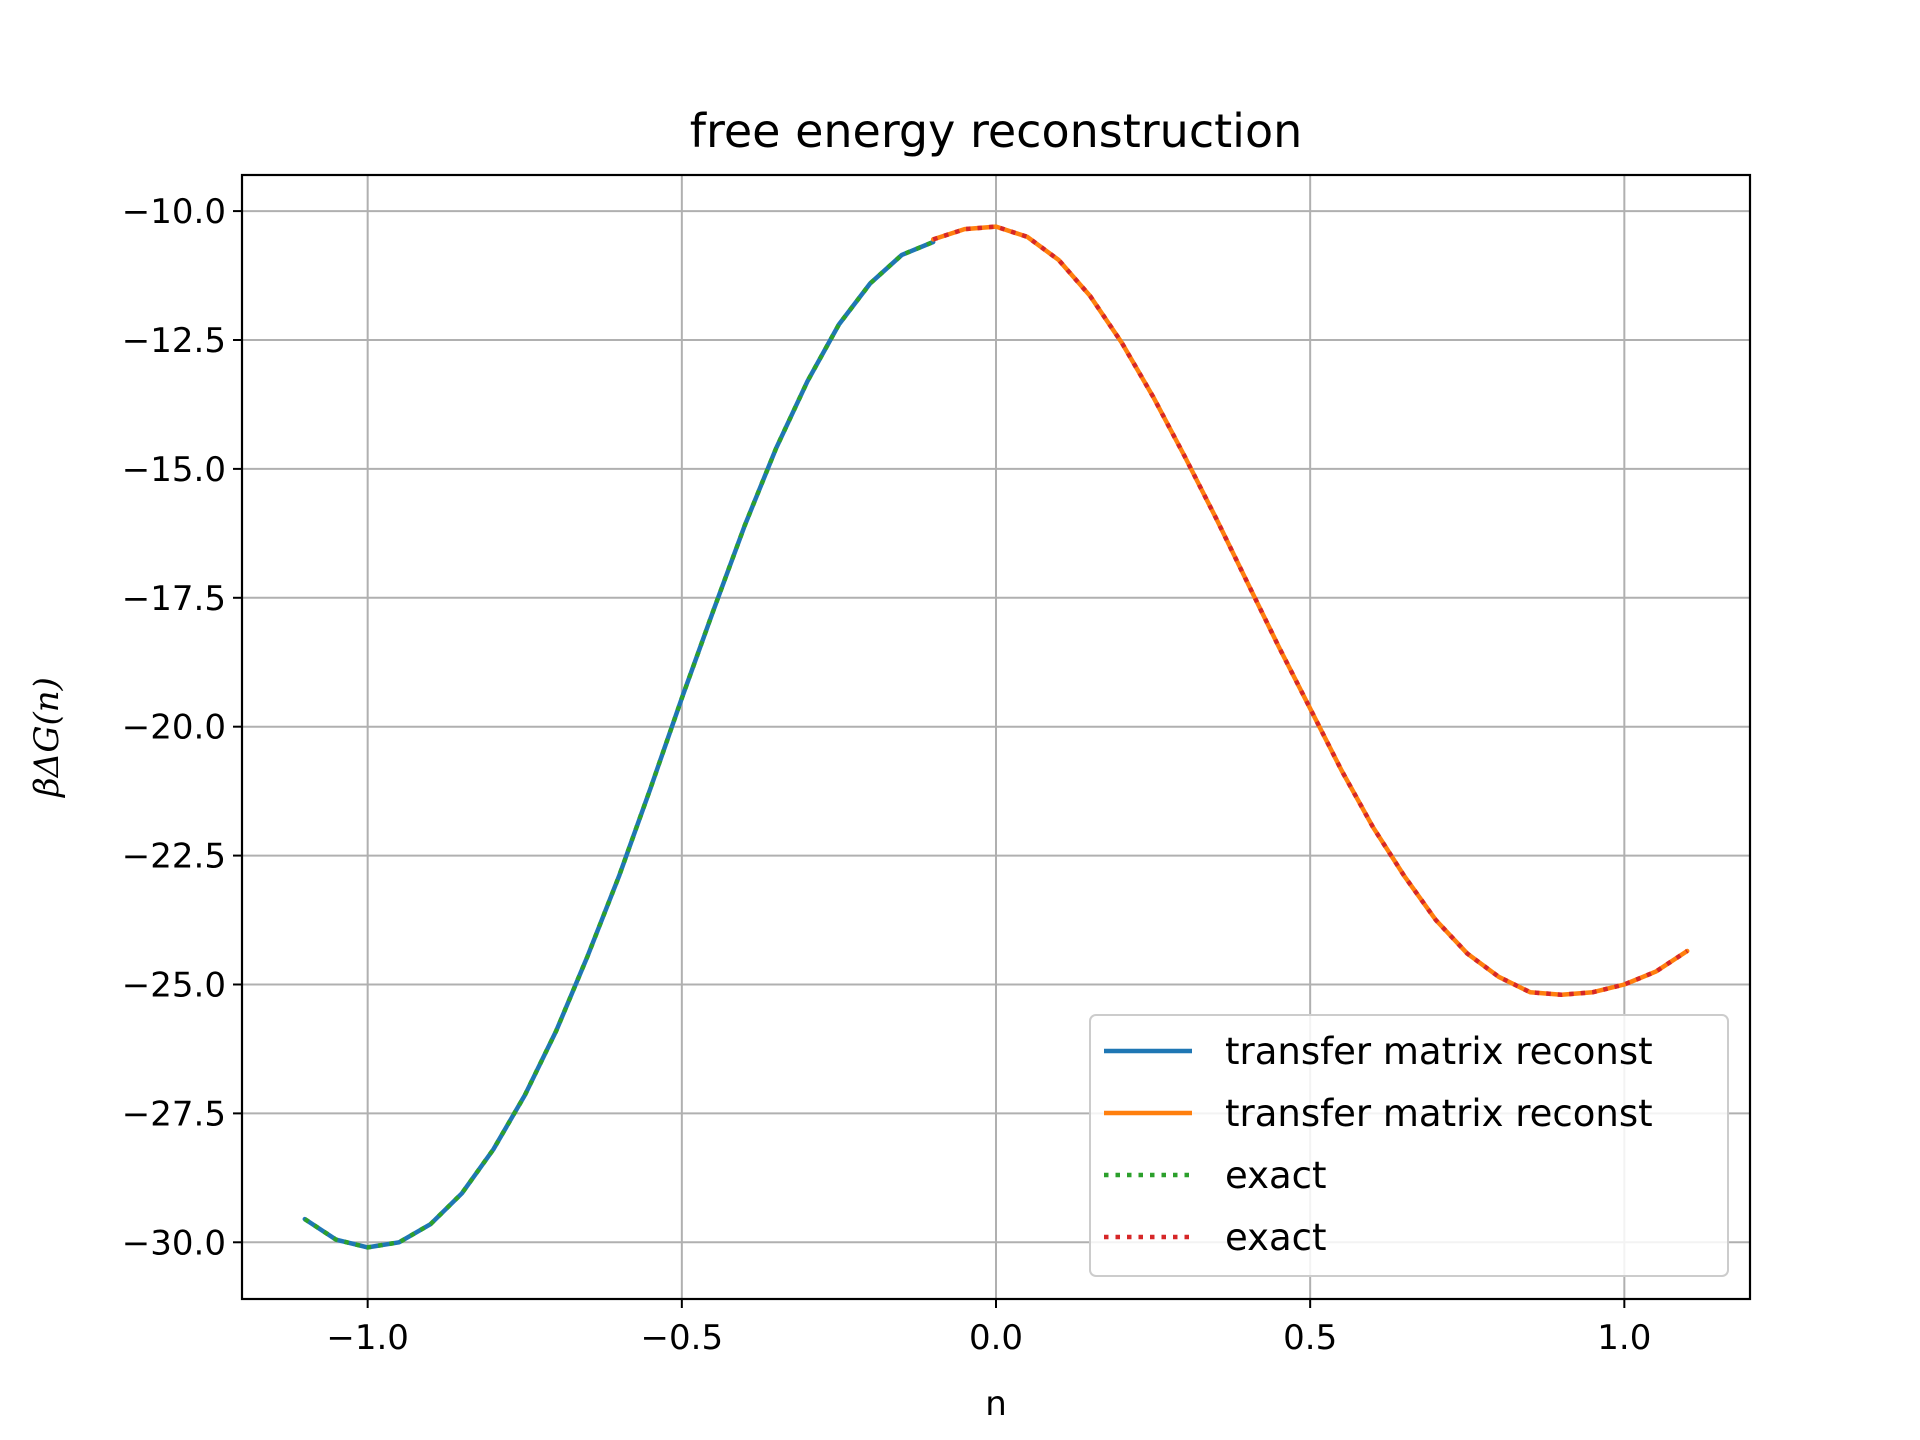 This screenshot has height=1440, width=1920. What do you see at coordinates (174, 470) in the screenshot?
I see `y-tick-label: −15.0` at bounding box center [174, 470].